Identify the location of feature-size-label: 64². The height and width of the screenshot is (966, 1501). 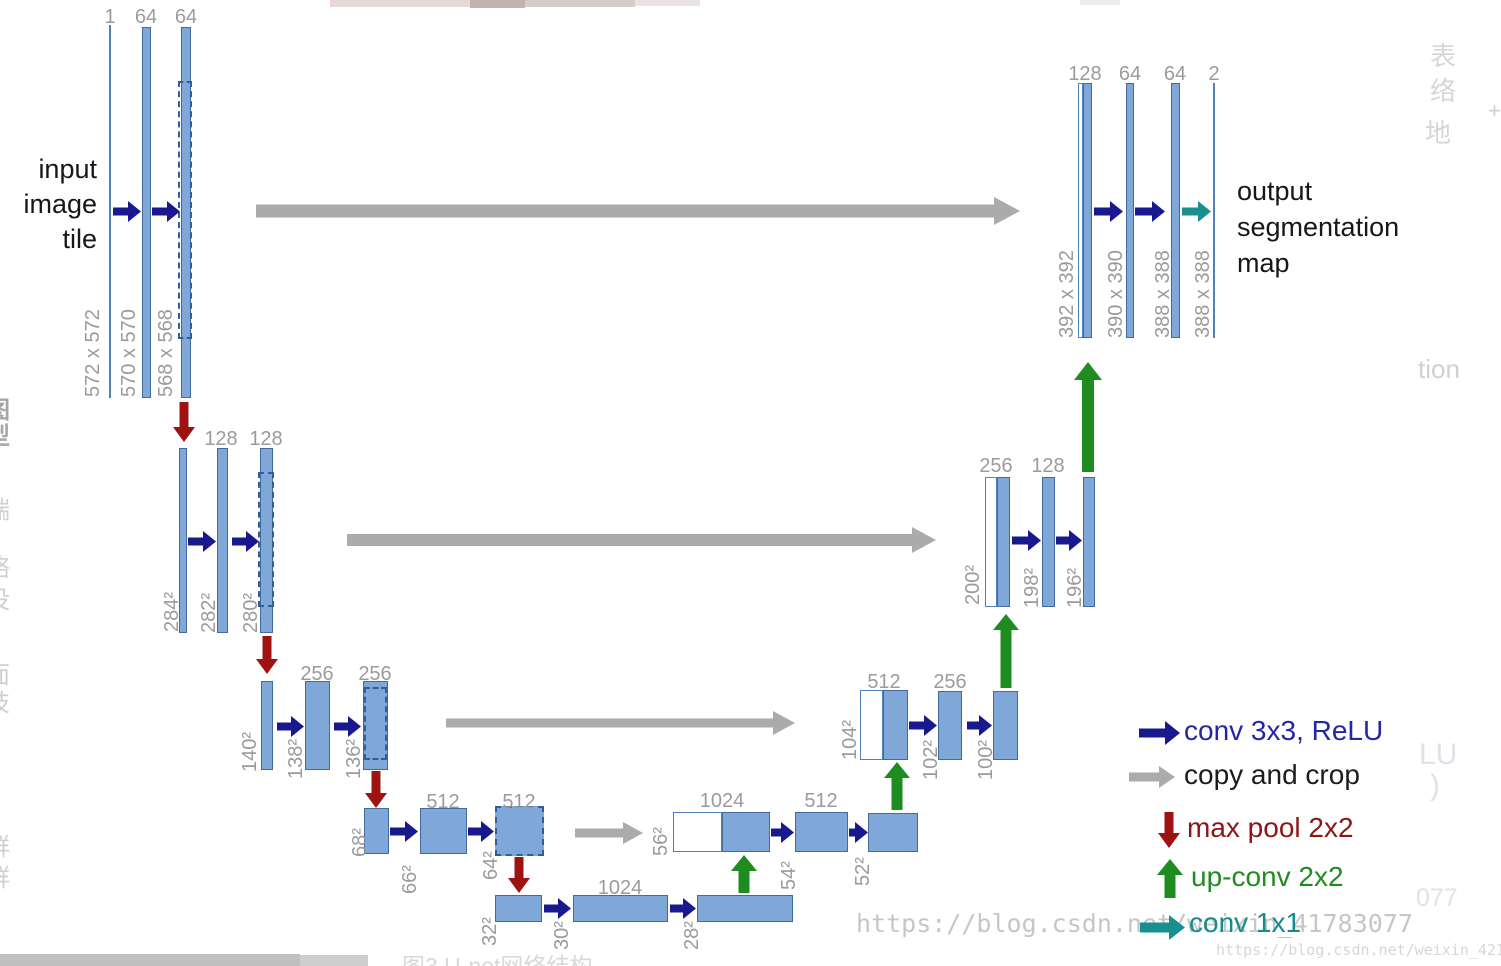
(491, 865).